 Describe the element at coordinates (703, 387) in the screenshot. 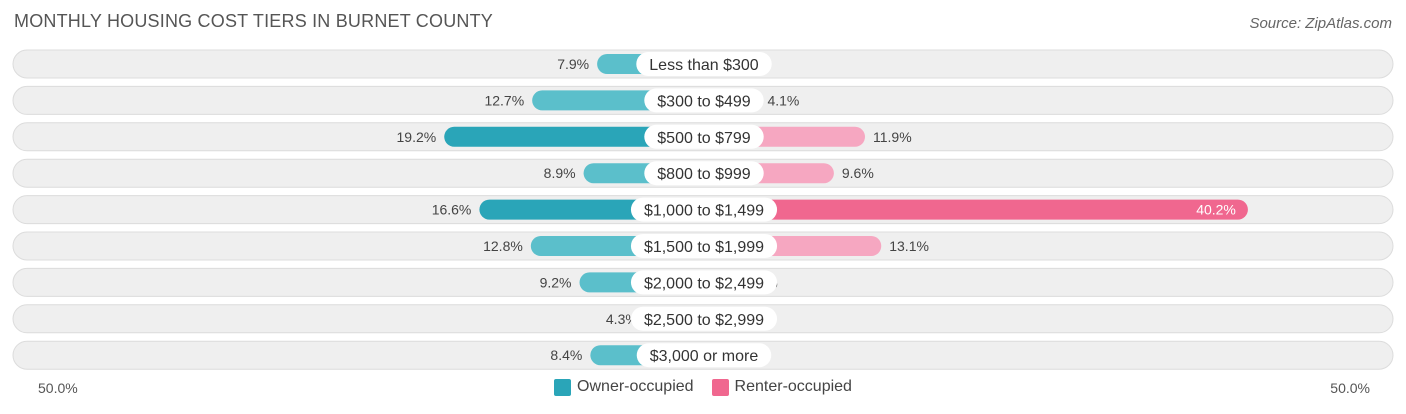

I see `legend: Owner-occupied Renter-occupied` at that location.